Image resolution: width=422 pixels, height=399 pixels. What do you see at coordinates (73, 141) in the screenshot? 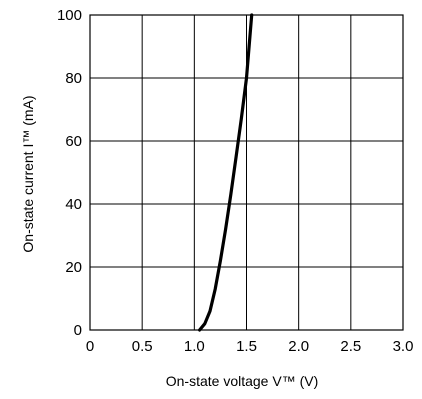
I see `y-tick-label-3: 60` at bounding box center [73, 141].